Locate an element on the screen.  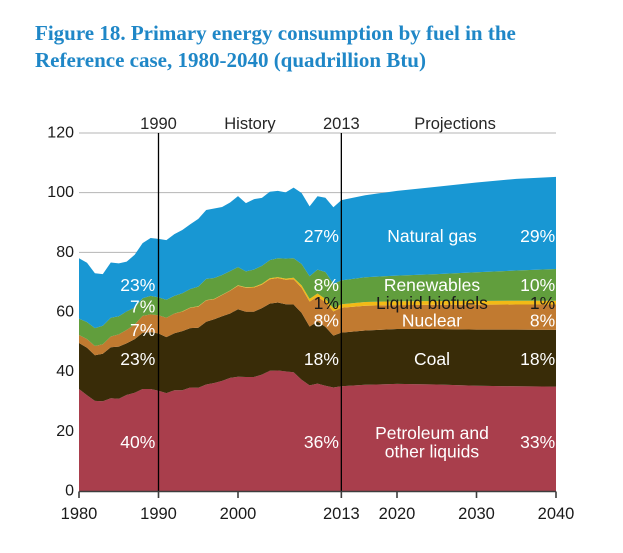
x-tick-label-2030: 2030 is located at coordinates (476, 514).